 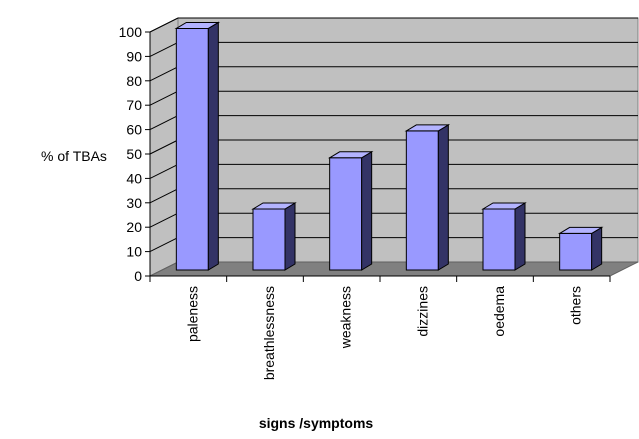 What do you see at coordinates (74, 156) in the screenshot?
I see `y-axis-title: % of TBAs` at bounding box center [74, 156].